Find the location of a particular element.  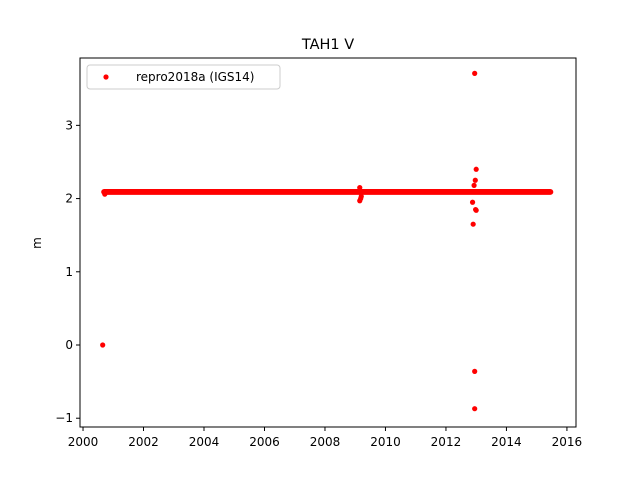

y-axis: −1 0 1 2 3 is located at coordinates (67, 271).